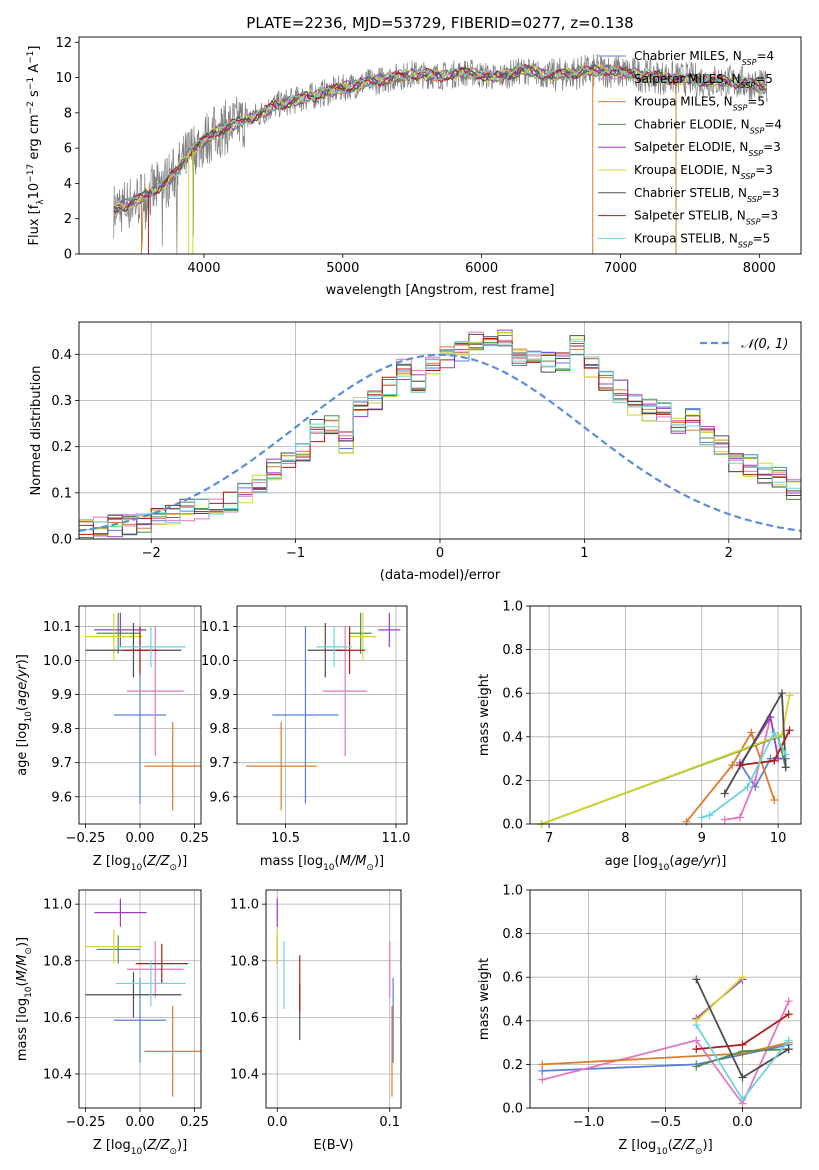 The width and height of the screenshot is (819, 1170). I want to click on y-axis-label-part: mass [log, so click(22, 1029).